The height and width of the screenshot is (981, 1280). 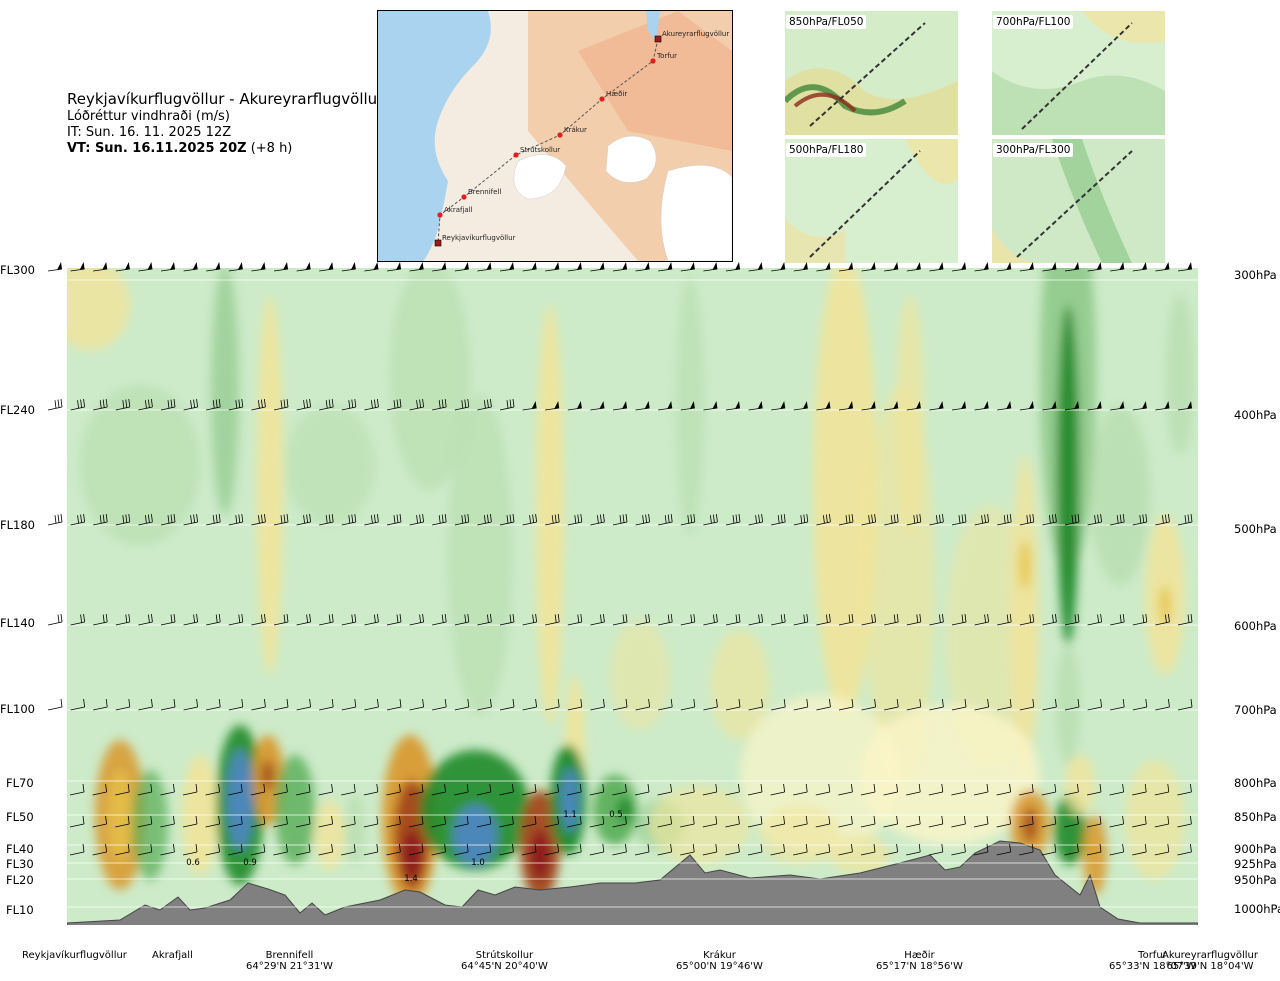 I want to click on panel-300hpa: 300hPa/FL300, so click(x=1078, y=201).